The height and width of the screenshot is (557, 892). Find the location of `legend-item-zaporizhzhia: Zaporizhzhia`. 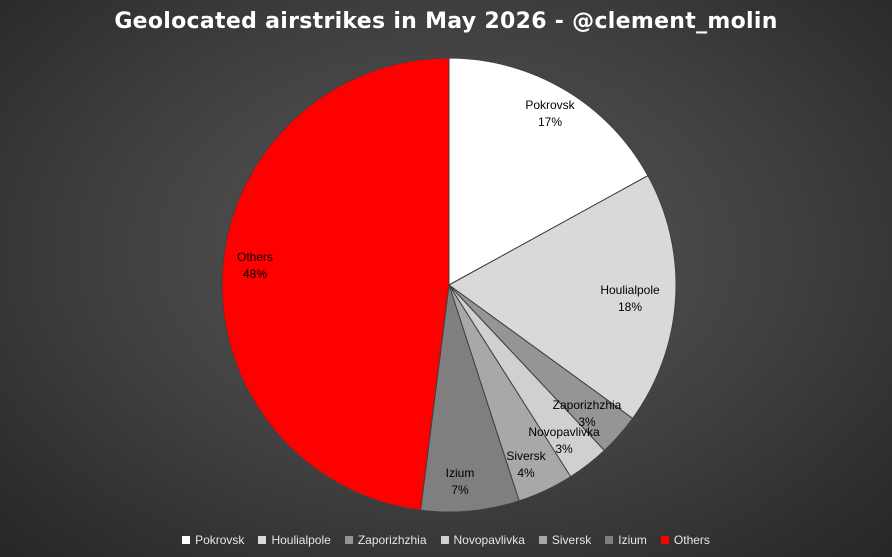

legend-item-zaporizhzhia: Zaporizhzhia is located at coordinates (385, 540).